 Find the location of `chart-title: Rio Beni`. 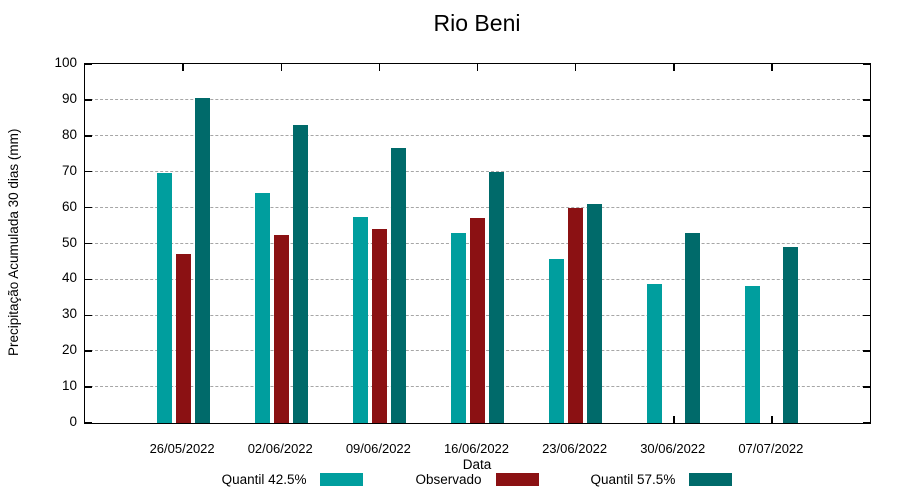

chart-title: Rio Beni is located at coordinates (477, 23).